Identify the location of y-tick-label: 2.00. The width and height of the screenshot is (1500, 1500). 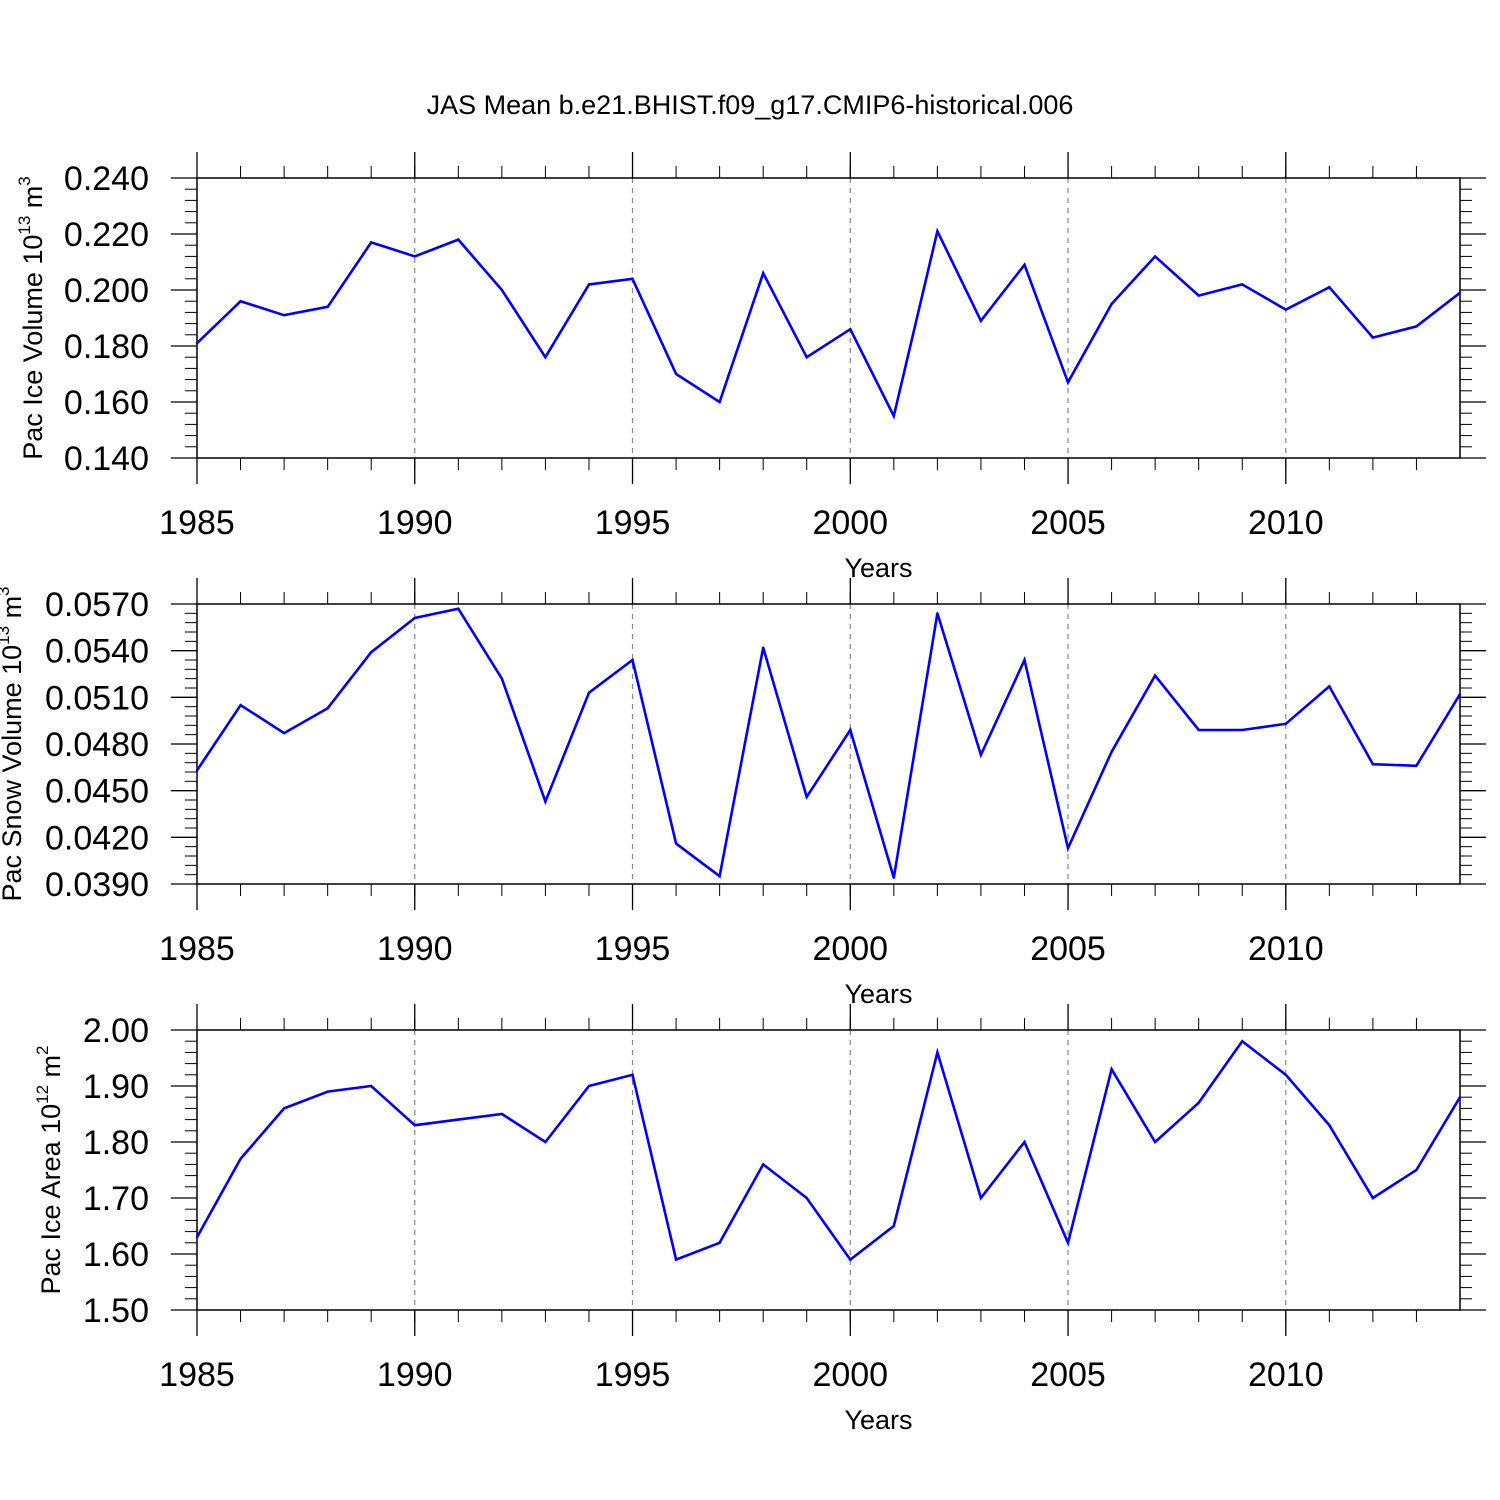
(116, 1031).